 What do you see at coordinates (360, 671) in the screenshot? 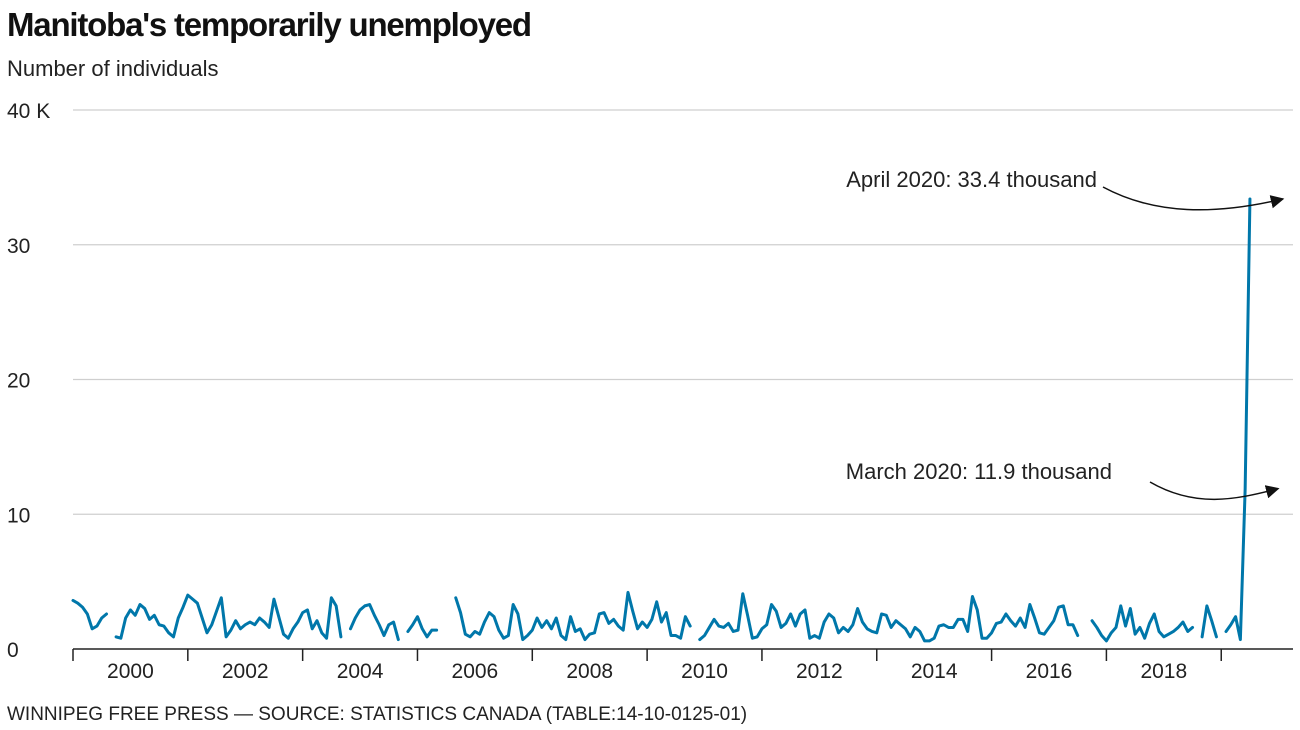
I see `x-tick-label: 2004` at bounding box center [360, 671].